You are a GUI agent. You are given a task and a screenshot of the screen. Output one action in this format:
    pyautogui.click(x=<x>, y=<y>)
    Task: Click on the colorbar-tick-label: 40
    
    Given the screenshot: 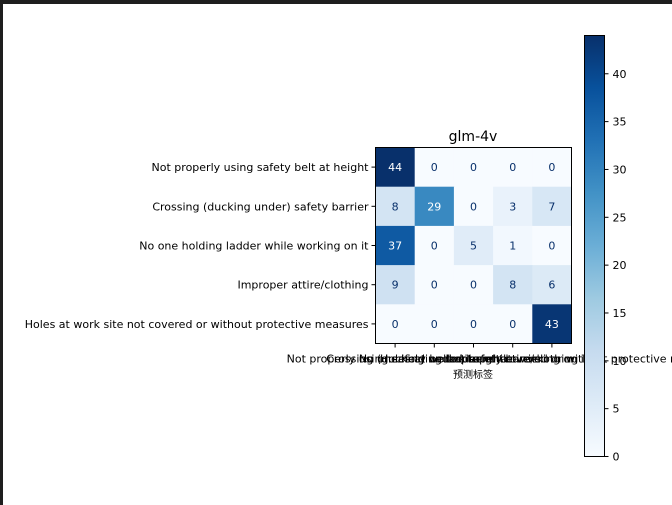 What is the action you would take?
    pyautogui.click(x=620, y=74)
    